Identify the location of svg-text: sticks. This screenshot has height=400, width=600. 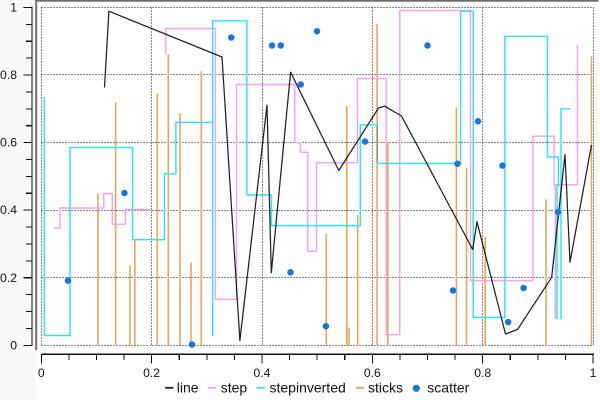
(385, 387).